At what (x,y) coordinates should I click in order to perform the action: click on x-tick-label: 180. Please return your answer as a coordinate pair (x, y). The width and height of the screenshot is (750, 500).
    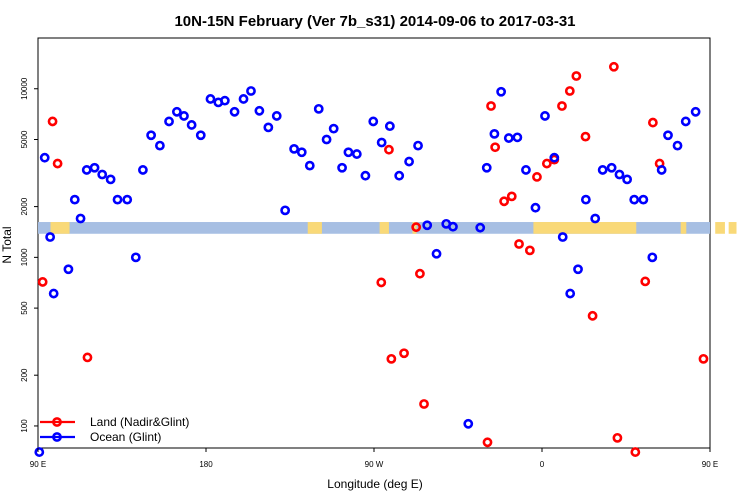
    Looking at the image, I should click on (206, 464).